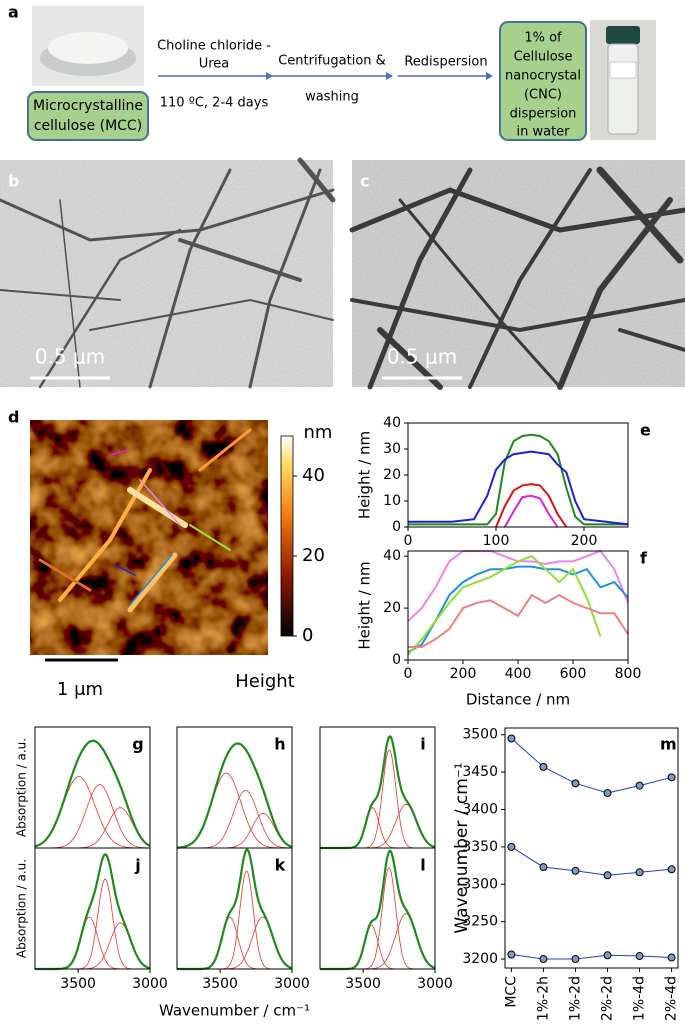 This screenshot has width=685, height=1033. What do you see at coordinates (623, 89) in the screenshot?
I see `vial-body` at bounding box center [623, 89].